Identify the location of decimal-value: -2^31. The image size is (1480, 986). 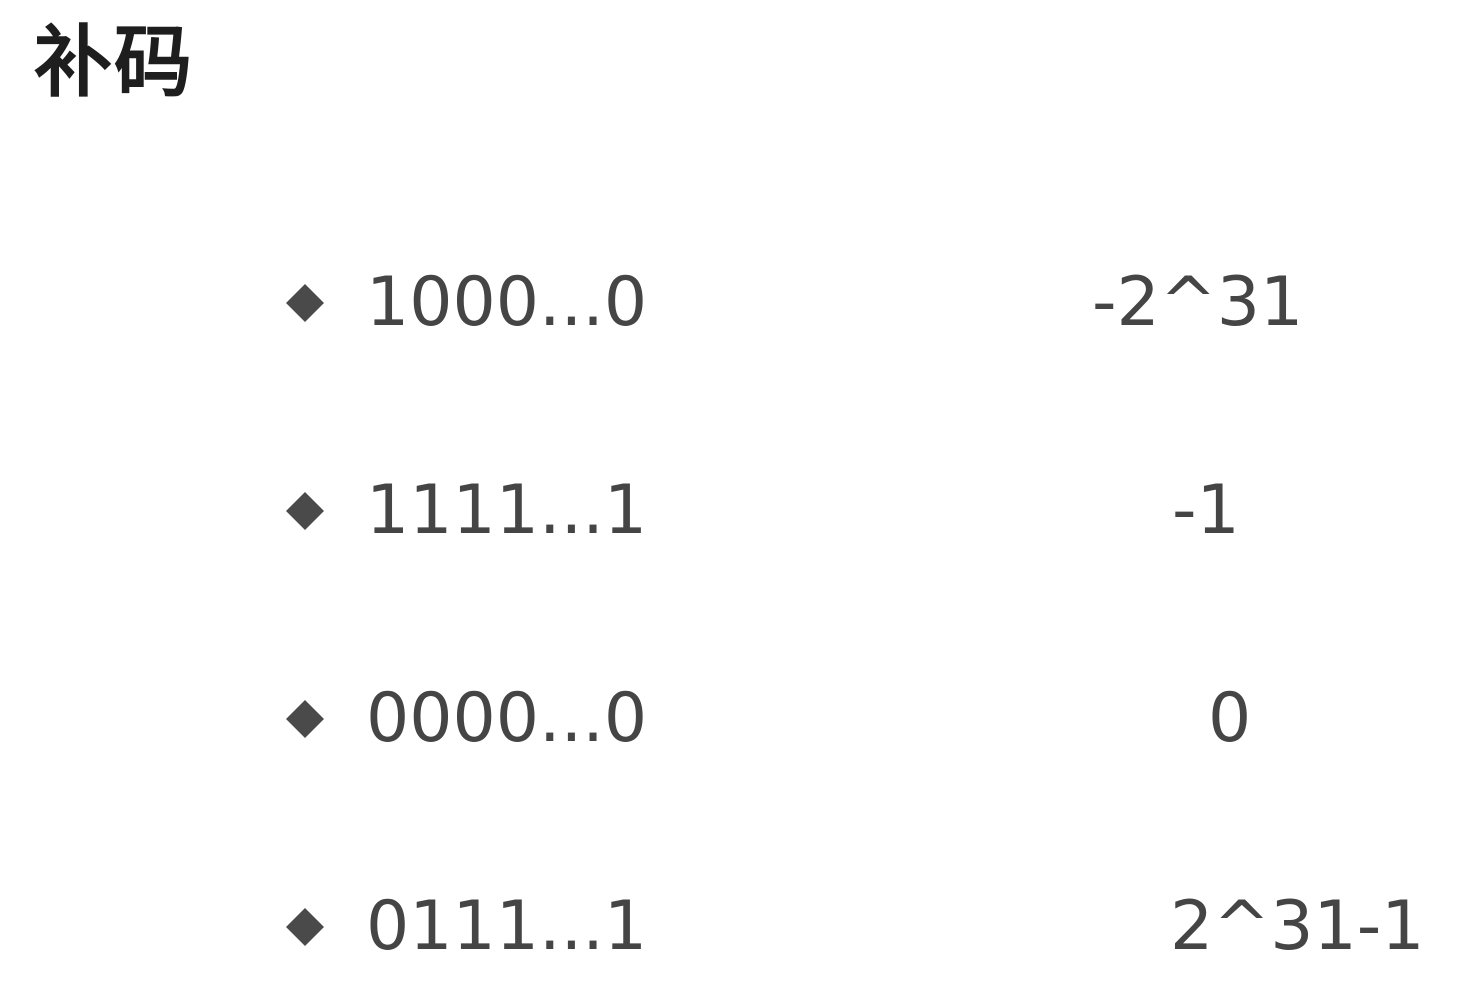
(1198, 302).